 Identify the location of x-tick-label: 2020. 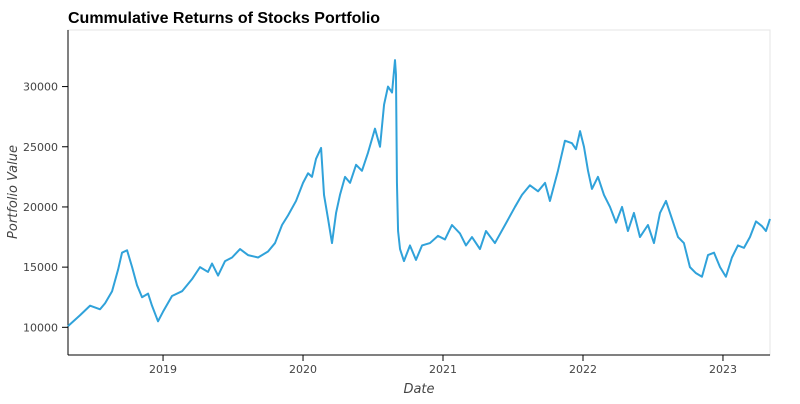
(303, 369).